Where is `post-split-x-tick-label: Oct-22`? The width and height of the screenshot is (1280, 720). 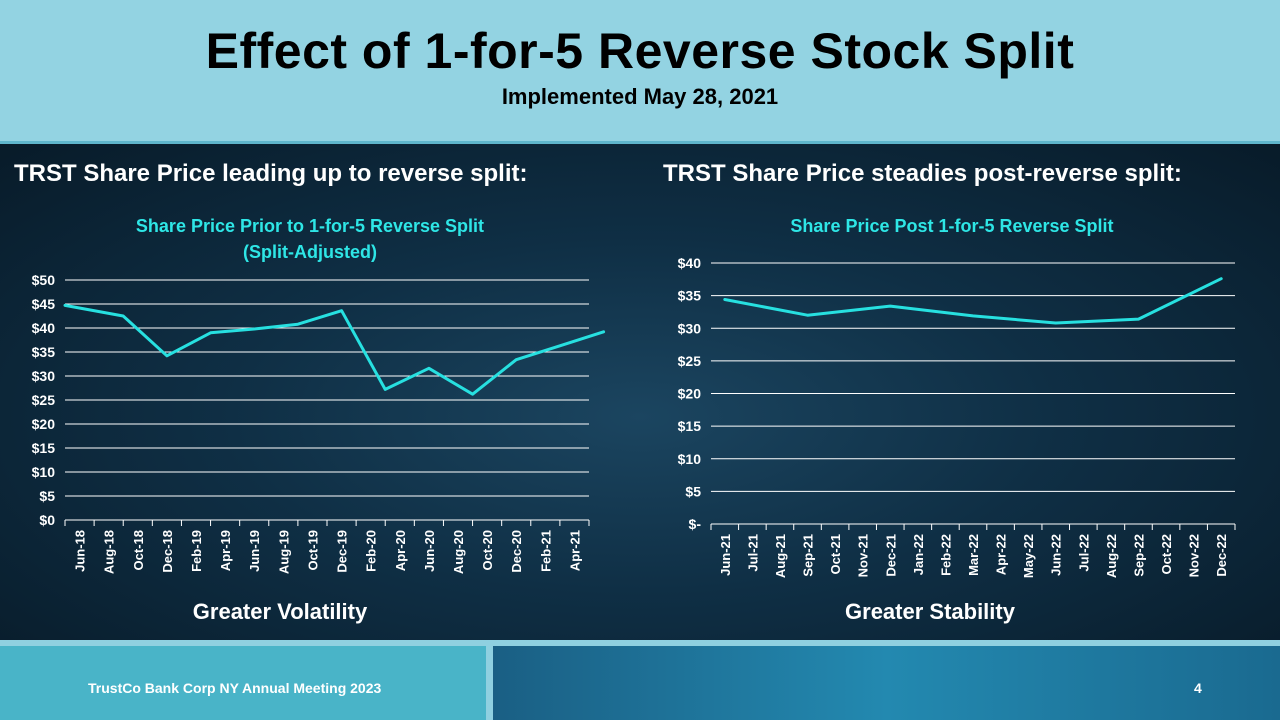 post-split-x-tick-label: Oct-22 is located at coordinates (1166, 554).